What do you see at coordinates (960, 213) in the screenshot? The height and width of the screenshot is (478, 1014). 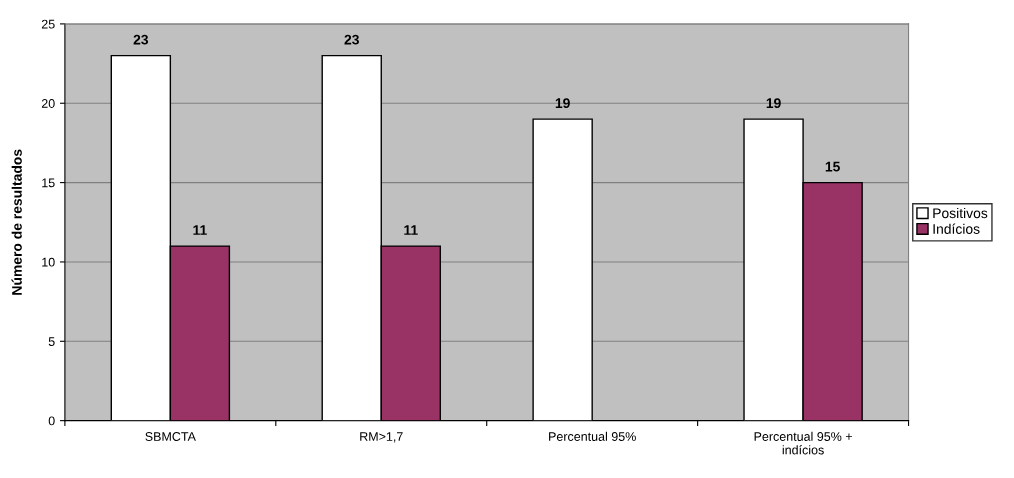 I see `legend-label: Positivos` at bounding box center [960, 213].